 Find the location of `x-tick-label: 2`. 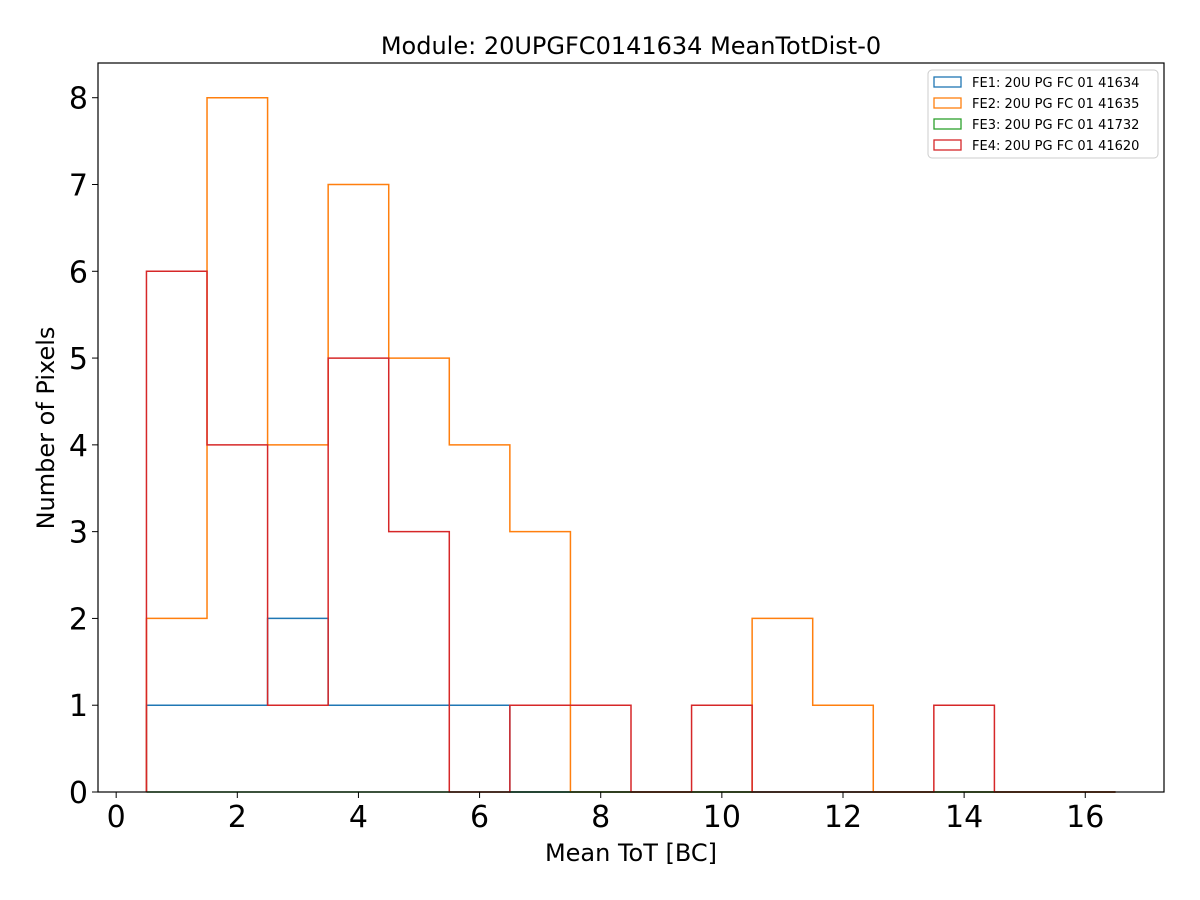

x-tick-label: 2 is located at coordinates (237, 817).